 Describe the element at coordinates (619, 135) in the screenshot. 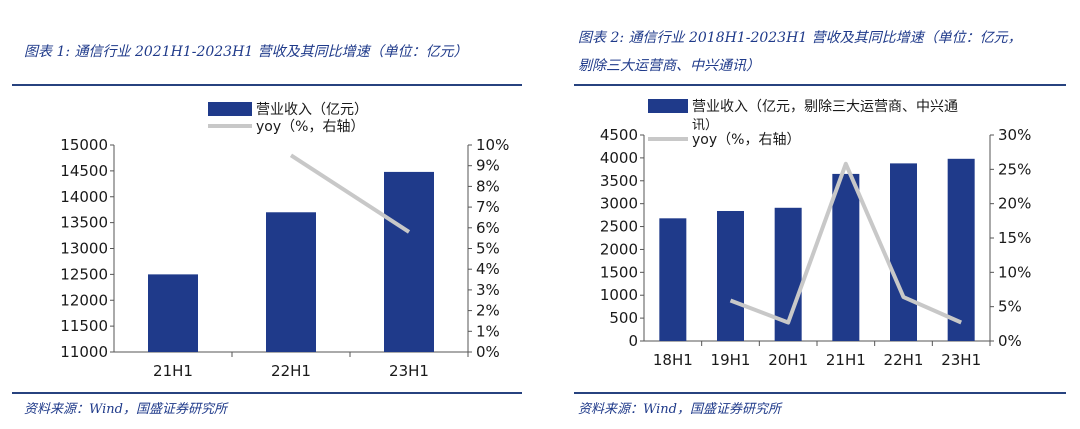

I see `chart-2-y-tick-label: 4500` at that location.